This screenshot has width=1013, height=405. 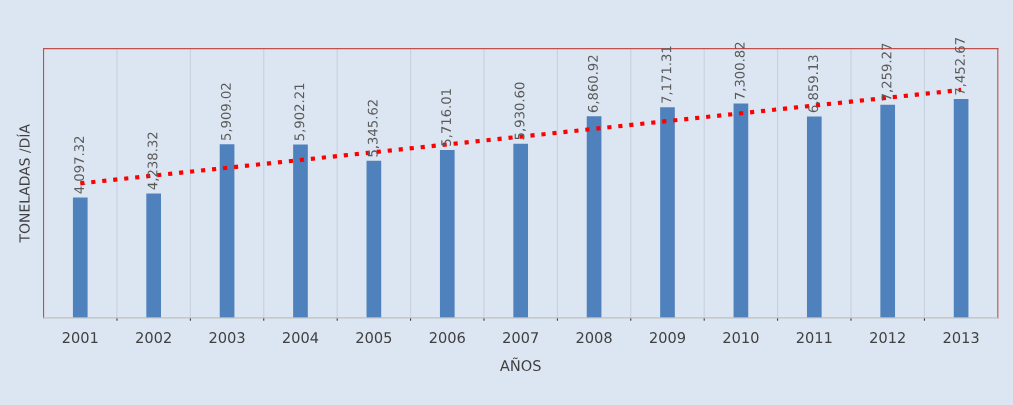 I want to click on data-label: 6,859.13, so click(x=814, y=84).